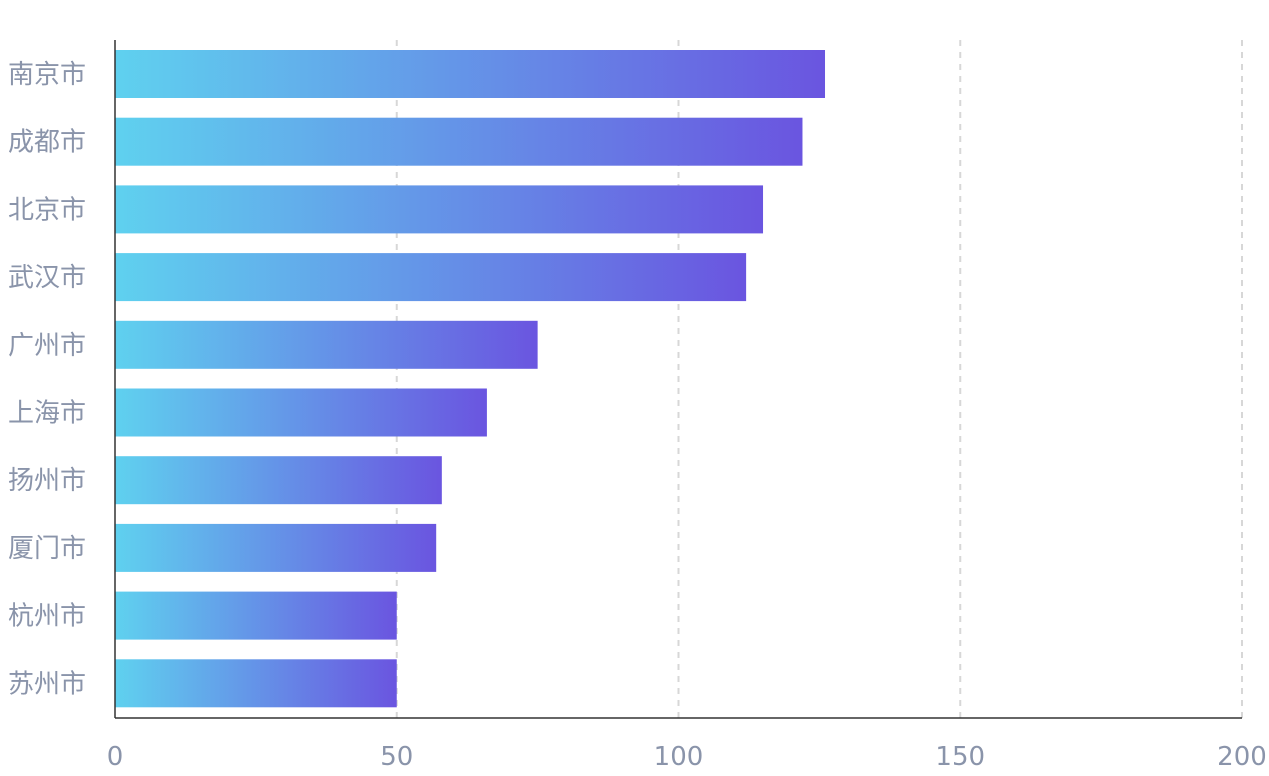 This screenshot has height=776, width=1269. I want to click on x-tick-label: 200, so click(1242, 757).